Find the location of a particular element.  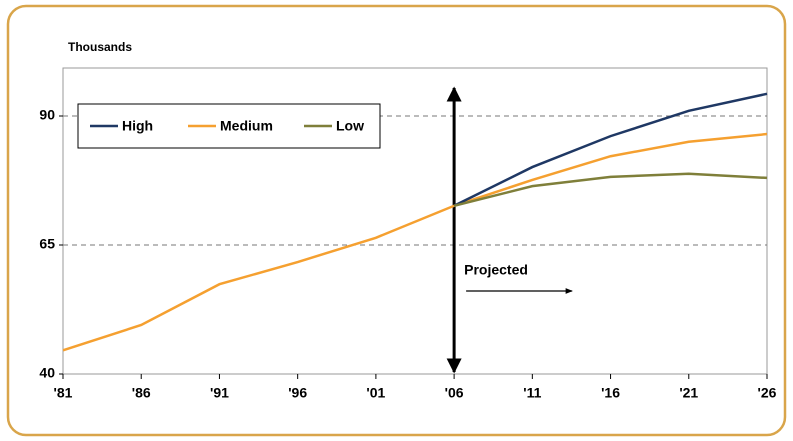

x-tick-label: '81 is located at coordinates (63, 393).